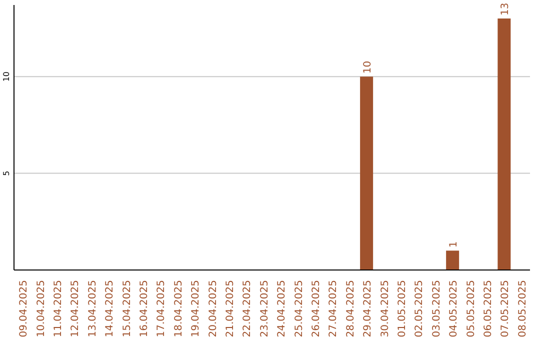 The height and width of the screenshot is (340, 540). What do you see at coordinates (368, 309) in the screenshot?
I see `x-tick-label: 29.04.2025` at bounding box center [368, 309].